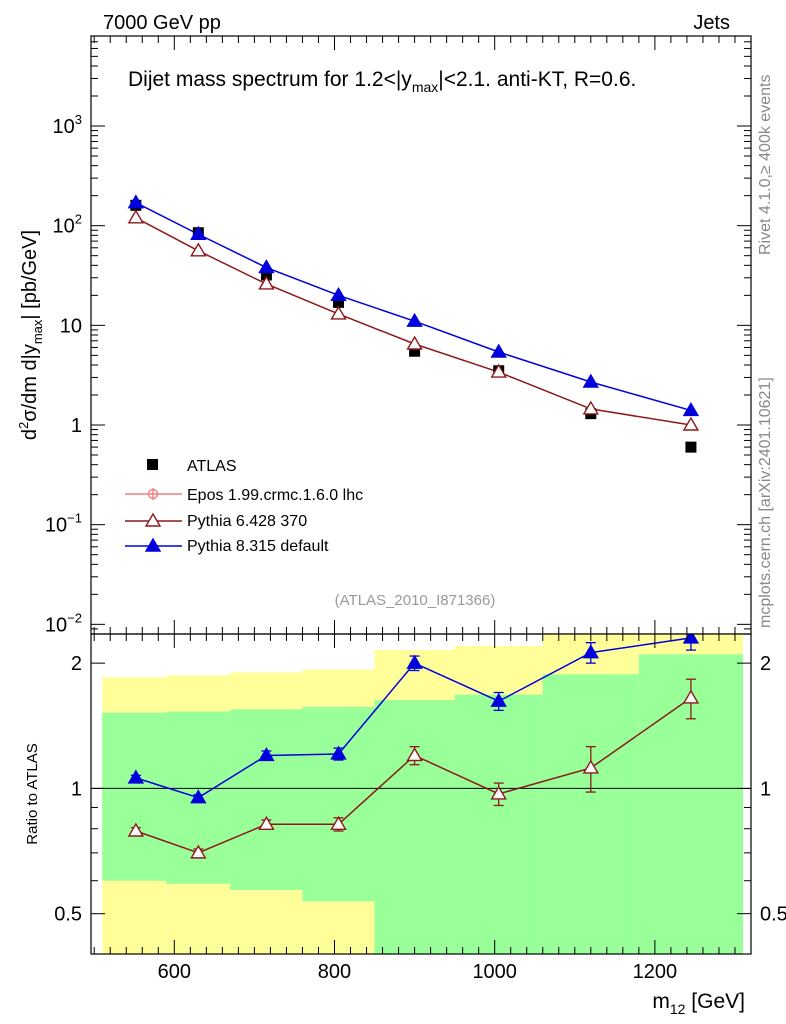  Describe the element at coordinates (494, 972) in the screenshot. I see `x-tick-label: 1000` at that location.